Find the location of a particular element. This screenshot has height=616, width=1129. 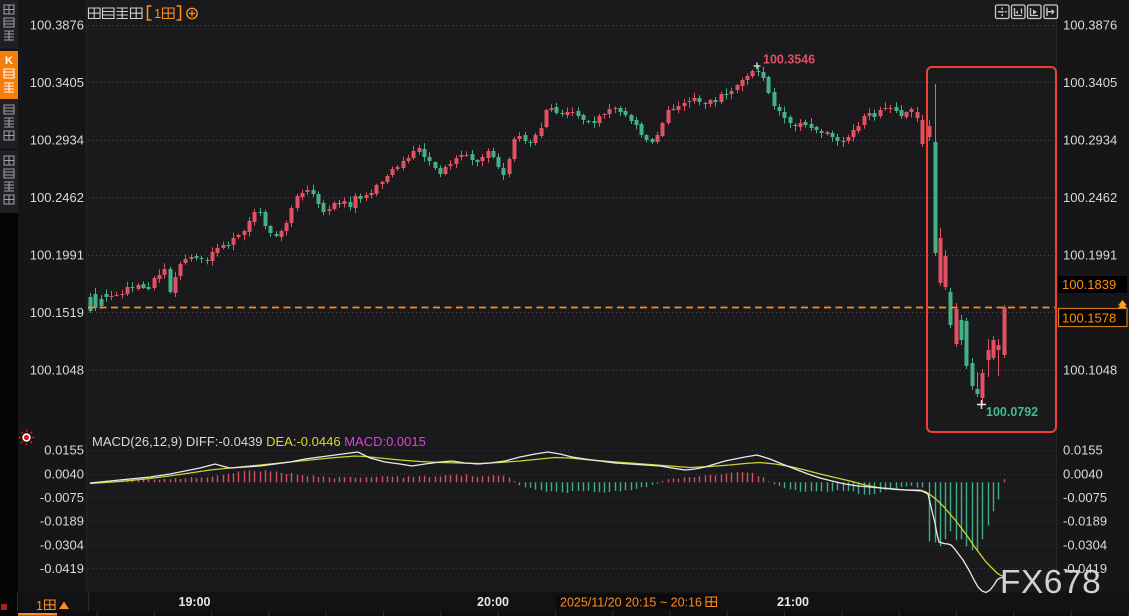

svg-text: 100.3546 is located at coordinates (789, 60).